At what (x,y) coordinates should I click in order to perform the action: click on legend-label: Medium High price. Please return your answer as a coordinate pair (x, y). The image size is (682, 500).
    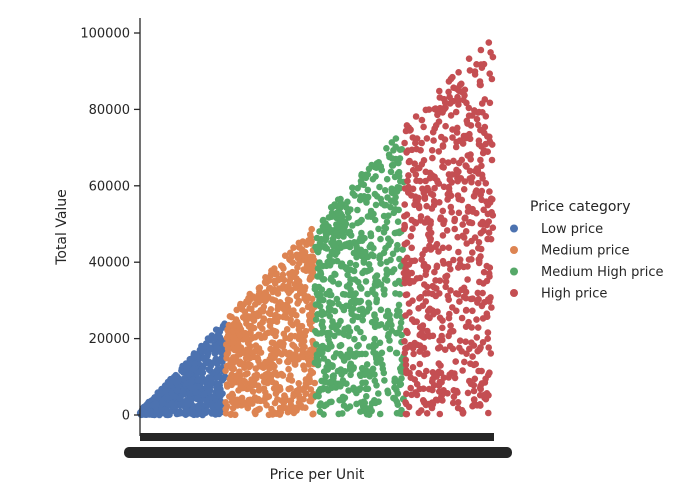
    Looking at the image, I should click on (602, 272).